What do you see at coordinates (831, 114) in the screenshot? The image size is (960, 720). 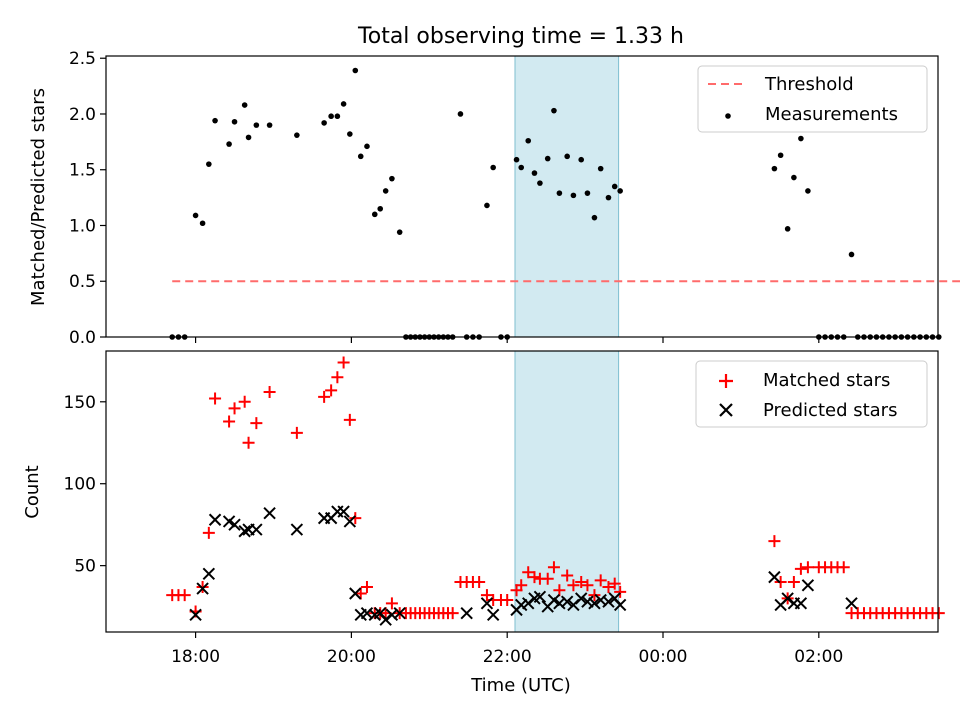 I see `legend-measurements-label: Measurements` at bounding box center [831, 114].